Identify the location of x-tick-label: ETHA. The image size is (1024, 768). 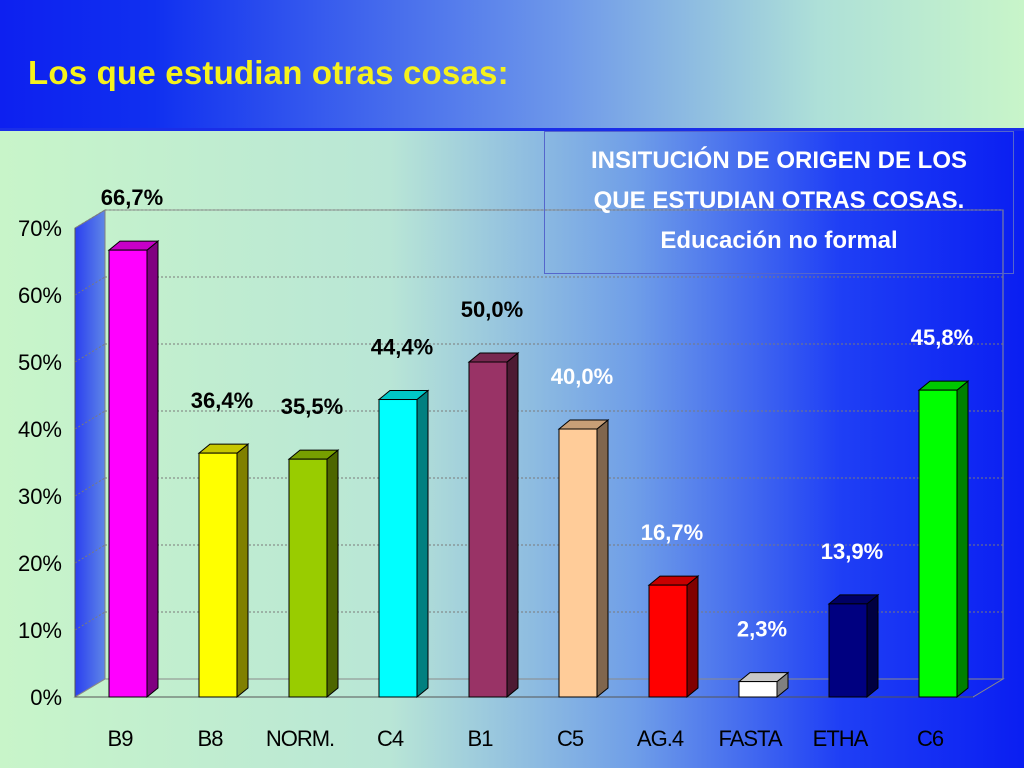
(841, 738).